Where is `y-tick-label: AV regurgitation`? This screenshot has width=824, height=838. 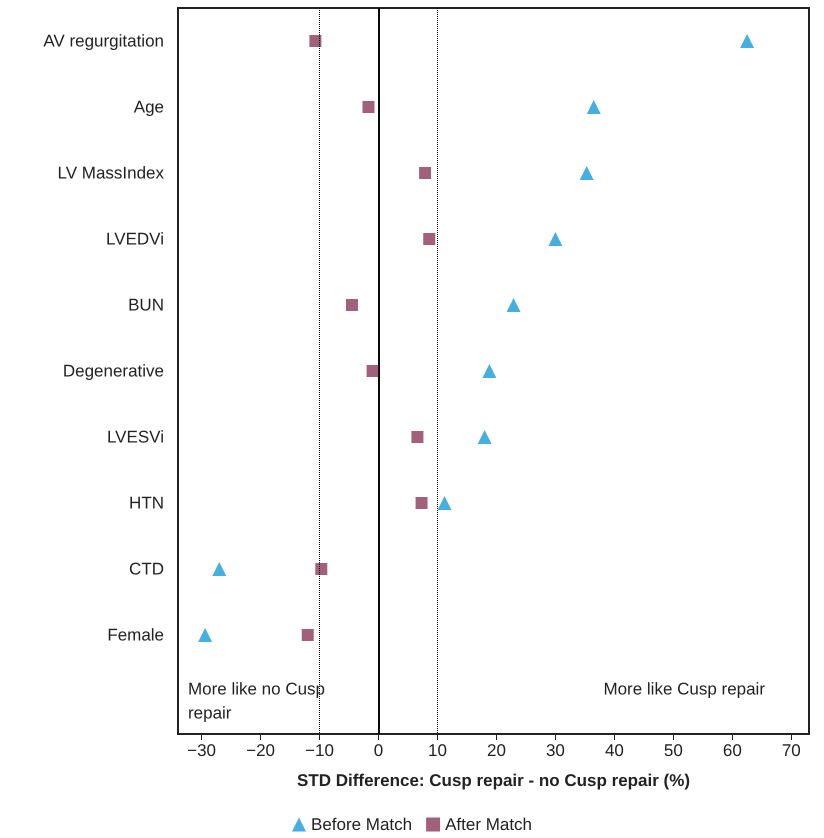
y-tick-label: AV regurgitation is located at coordinates (103, 41).